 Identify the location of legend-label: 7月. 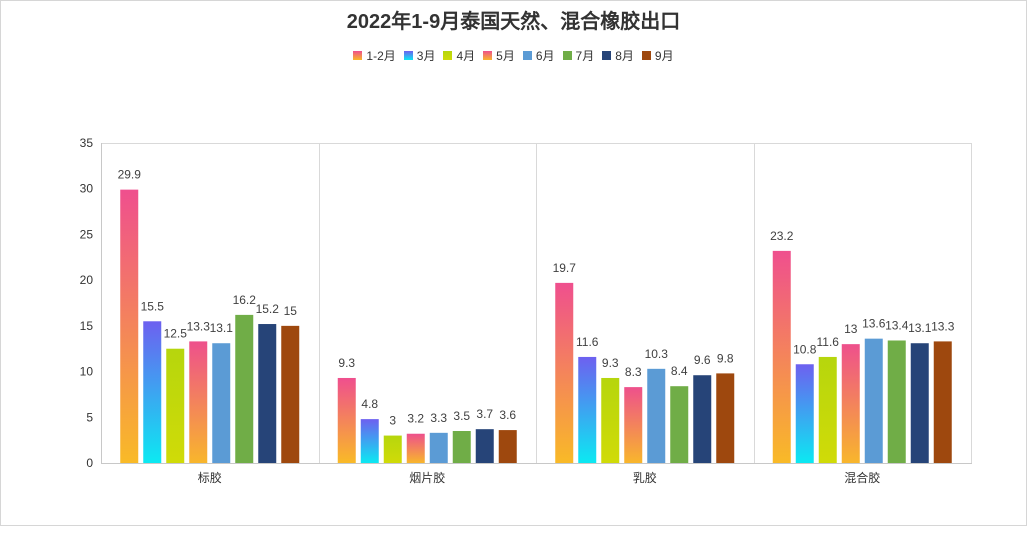
(585, 55).